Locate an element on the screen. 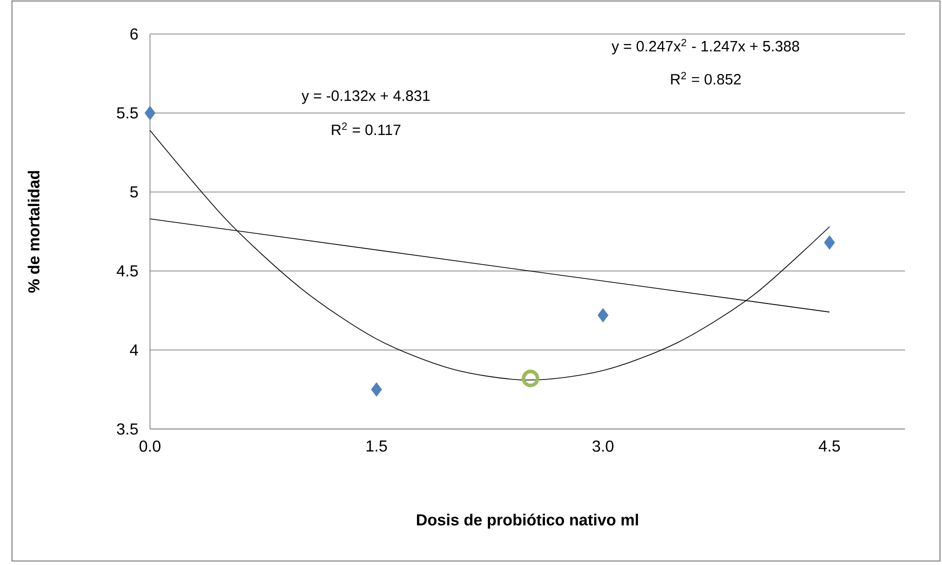 This screenshot has width=942, height=565. y-tick-label: 6 is located at coordinates (134, 34).